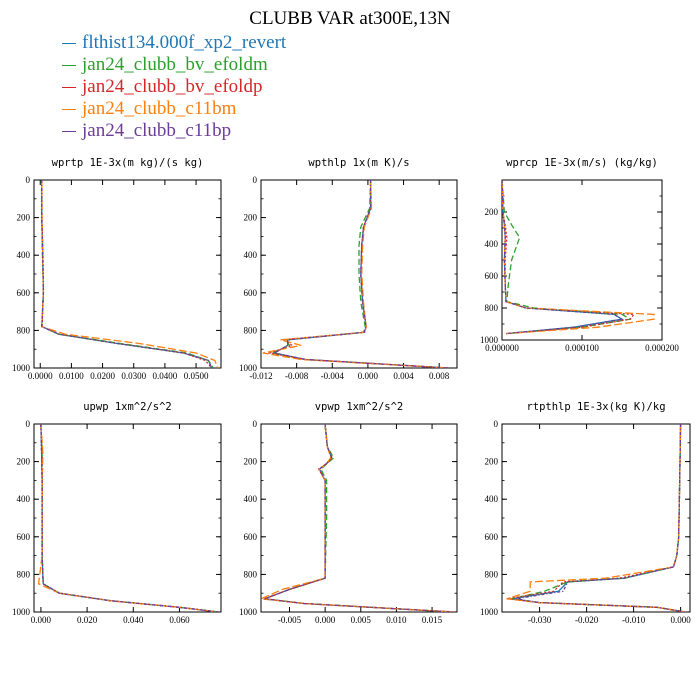  I want to click on x-tick-label: 0.0300, so click(133, 376).